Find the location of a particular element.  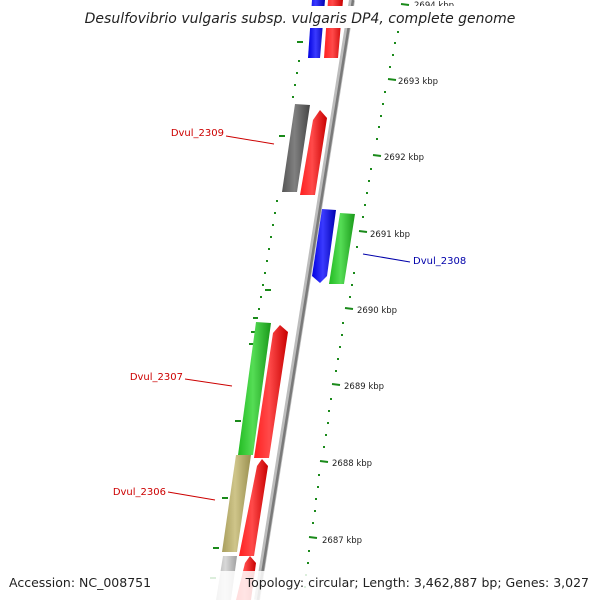

scale-dots-outer is located at coordinates (351, 309).